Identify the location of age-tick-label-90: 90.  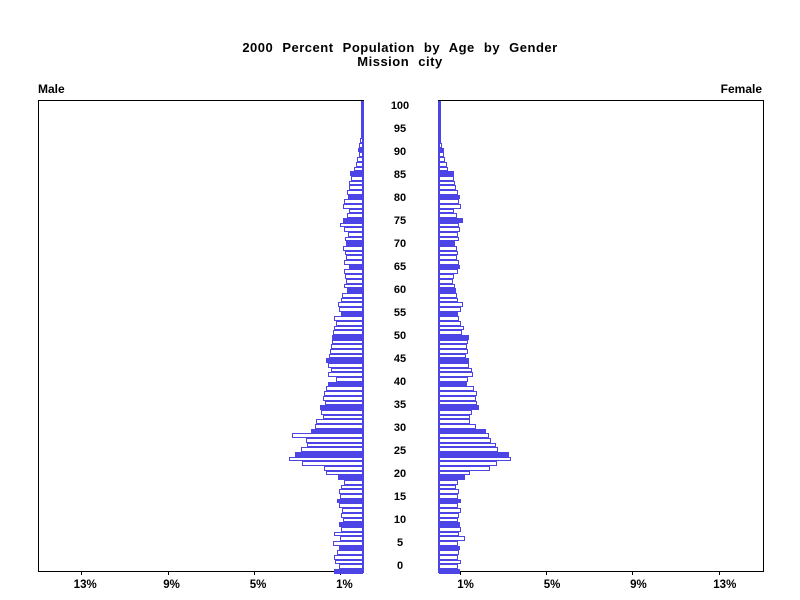
(400, 152).